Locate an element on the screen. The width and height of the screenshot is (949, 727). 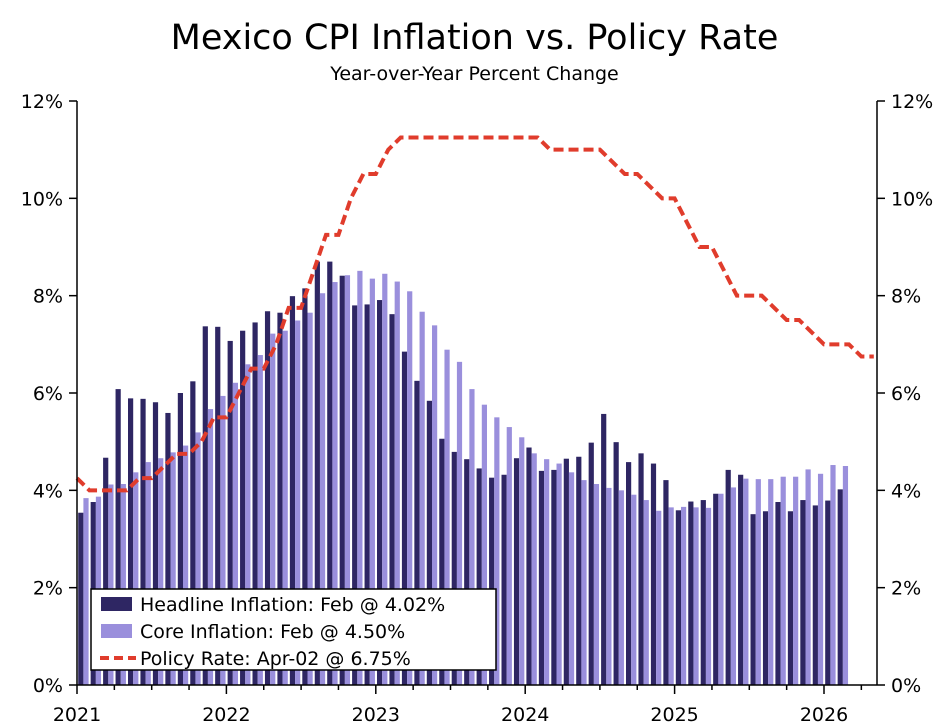
y-tick-label-left: 2% is located at coordinates (48, 589).